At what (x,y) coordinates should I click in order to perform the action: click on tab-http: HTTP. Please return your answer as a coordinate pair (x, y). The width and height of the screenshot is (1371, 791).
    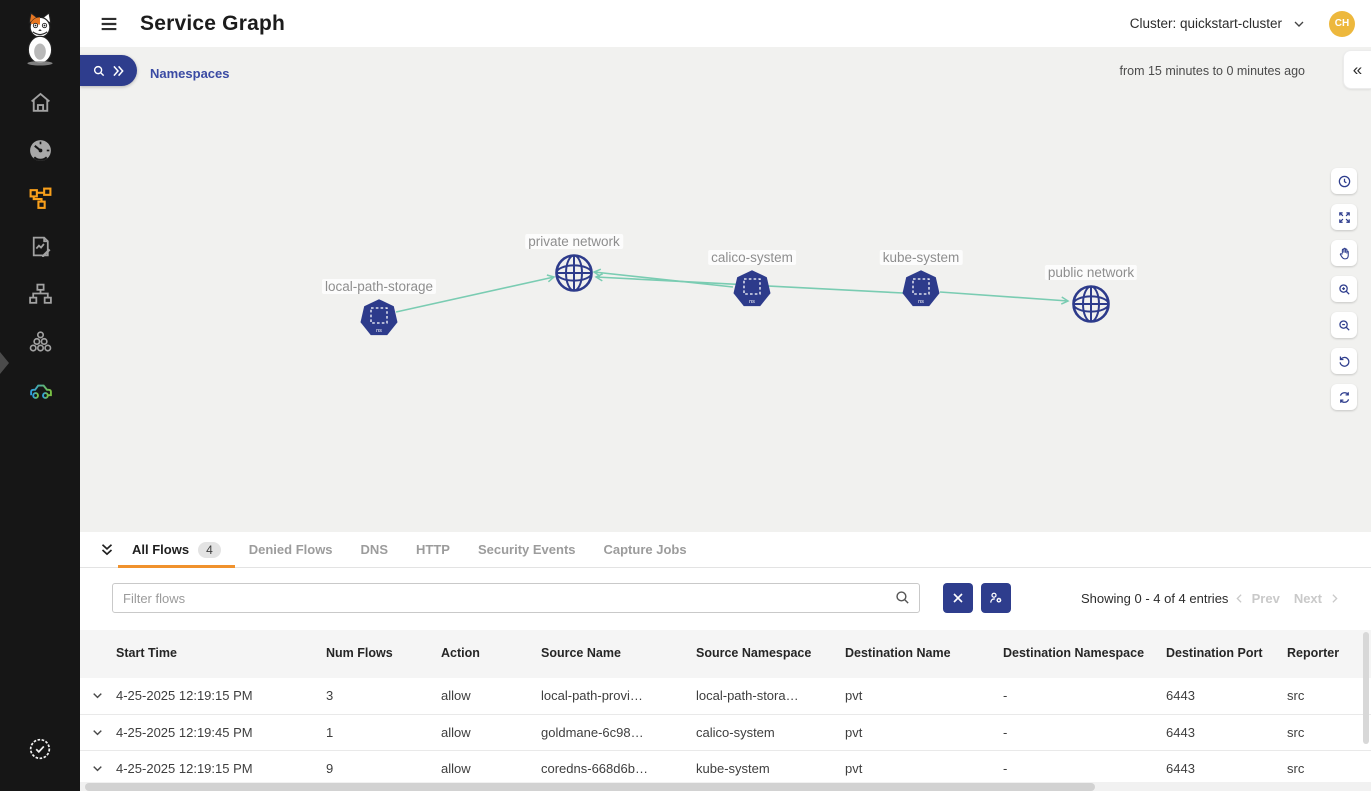
    Looking at the image, I should click on (433, 549).